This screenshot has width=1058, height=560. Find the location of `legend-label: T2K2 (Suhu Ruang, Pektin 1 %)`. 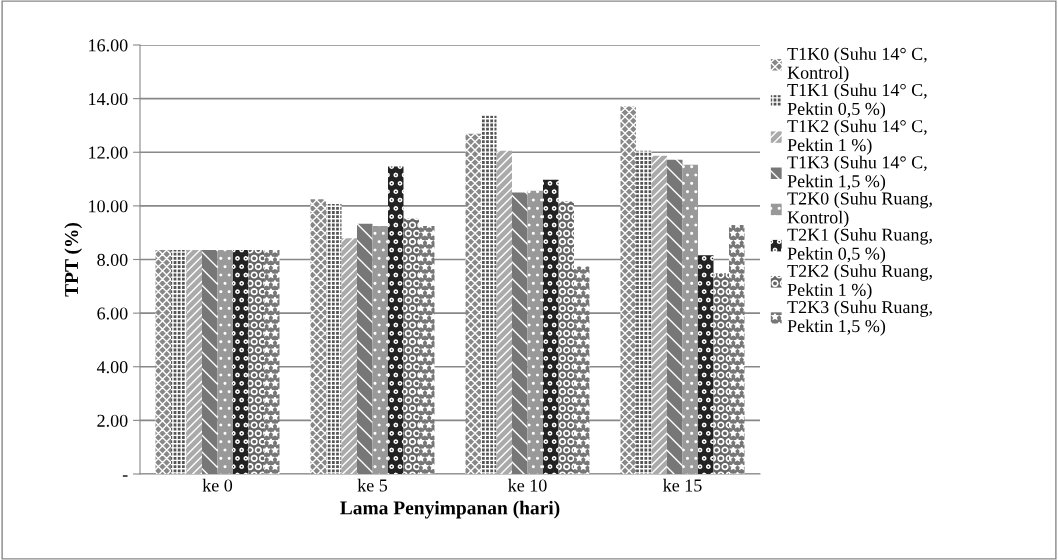

legend-label: T2K2 (Suhu Ruang, Pektin 1 %) is located at coordinates (859, 282).